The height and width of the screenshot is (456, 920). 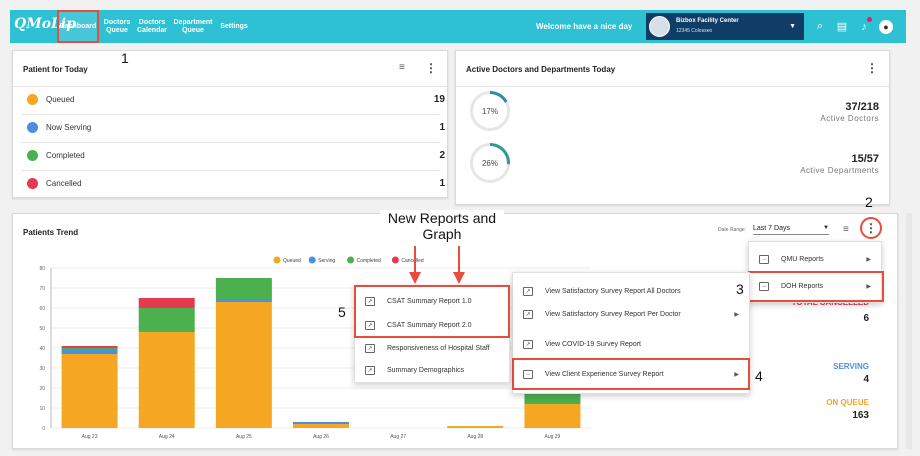 I want to click on nav-doctors-calendar: Doctors Calendar, so click(x=152, y=26).